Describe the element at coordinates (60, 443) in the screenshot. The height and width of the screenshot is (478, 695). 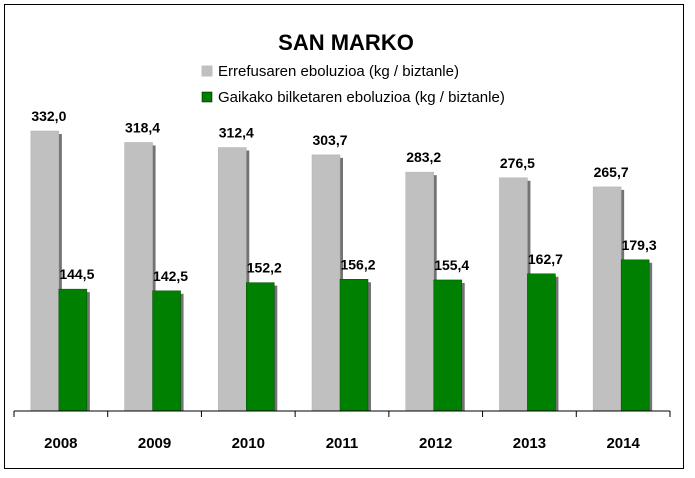
I see `x-tick-label-2008: 2008` at that location.